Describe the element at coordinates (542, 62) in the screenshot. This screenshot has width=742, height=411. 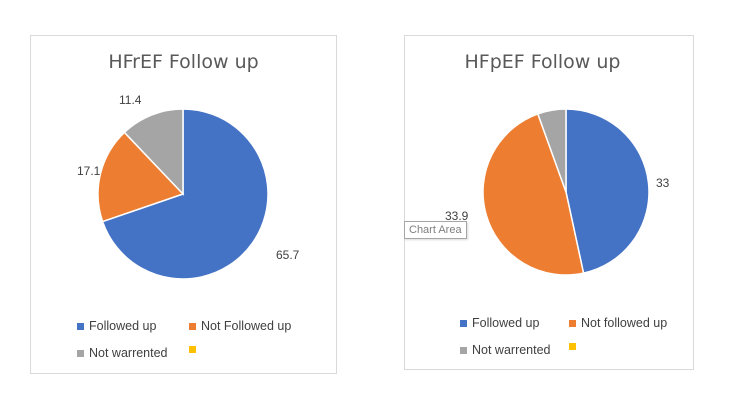
I see `chart-title: HFpEF Follow up` at that location.